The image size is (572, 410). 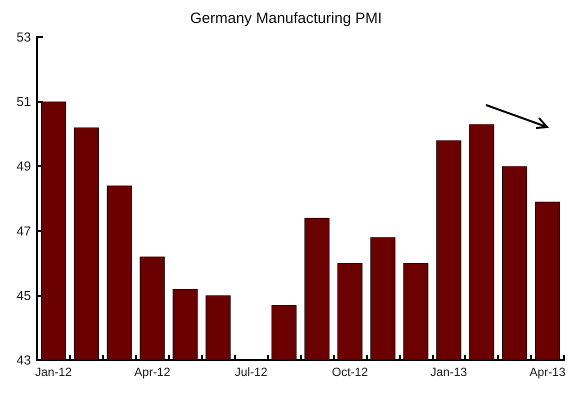 What do you see at coordinates (23, 37) in the screenshot?
I see `y-tick-label: 53` at bounding box center [23, 37].